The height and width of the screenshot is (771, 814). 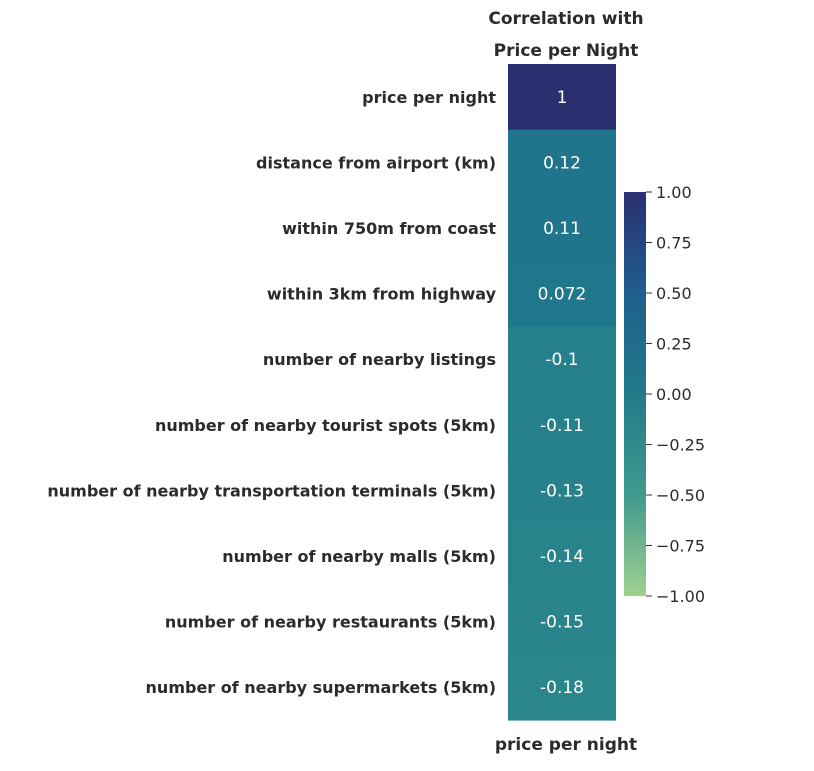 What do you see at coordinates (429, 97) in the screenshot?
I see `row-label: price per night` at bounding box center [429, 97].